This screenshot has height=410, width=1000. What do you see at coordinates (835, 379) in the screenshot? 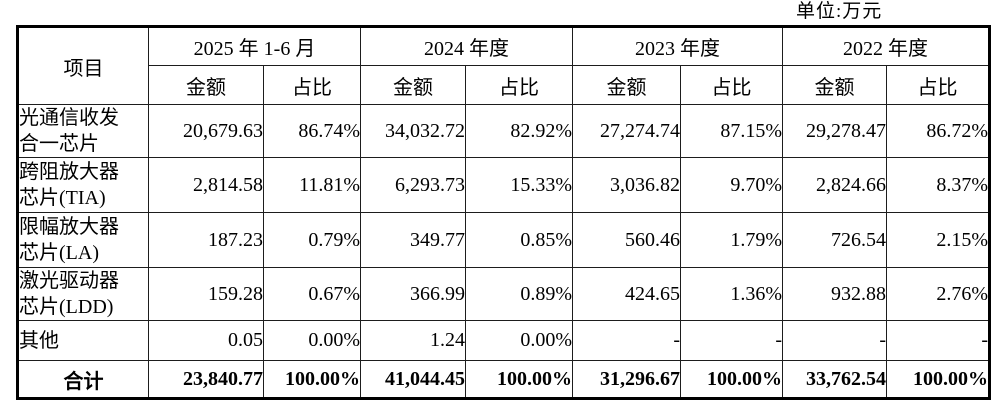
I see `total-amount-cell: 33,762.54` at bounding box center [835, 379].